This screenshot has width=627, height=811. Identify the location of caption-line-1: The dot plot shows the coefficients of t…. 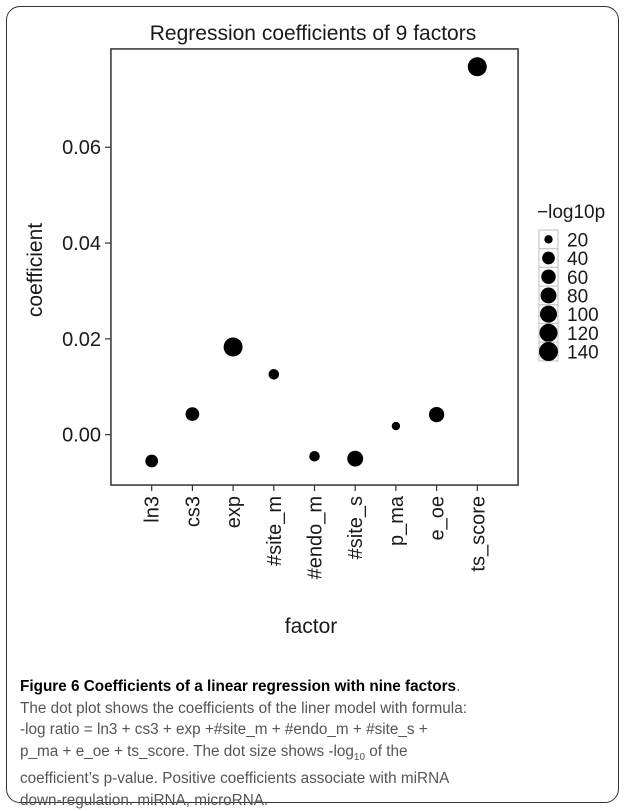
(243, 708).